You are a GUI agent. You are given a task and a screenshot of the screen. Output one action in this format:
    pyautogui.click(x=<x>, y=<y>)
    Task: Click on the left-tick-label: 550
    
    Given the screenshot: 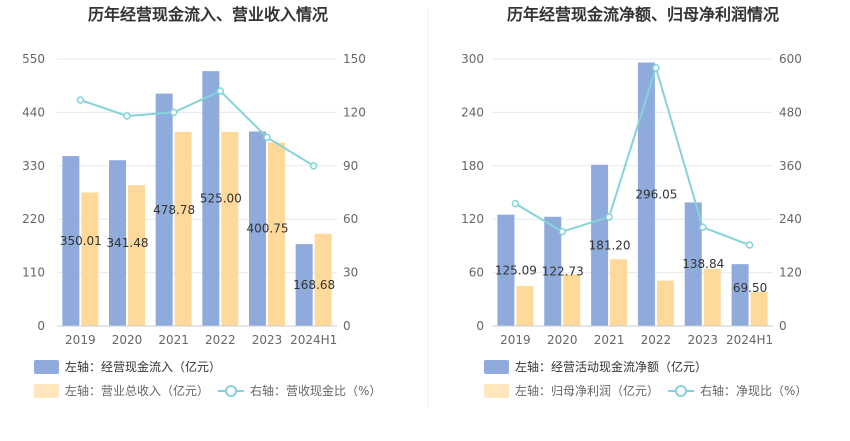 What is the action you would take?
    pyautogui.click(x=33, y=59)
    